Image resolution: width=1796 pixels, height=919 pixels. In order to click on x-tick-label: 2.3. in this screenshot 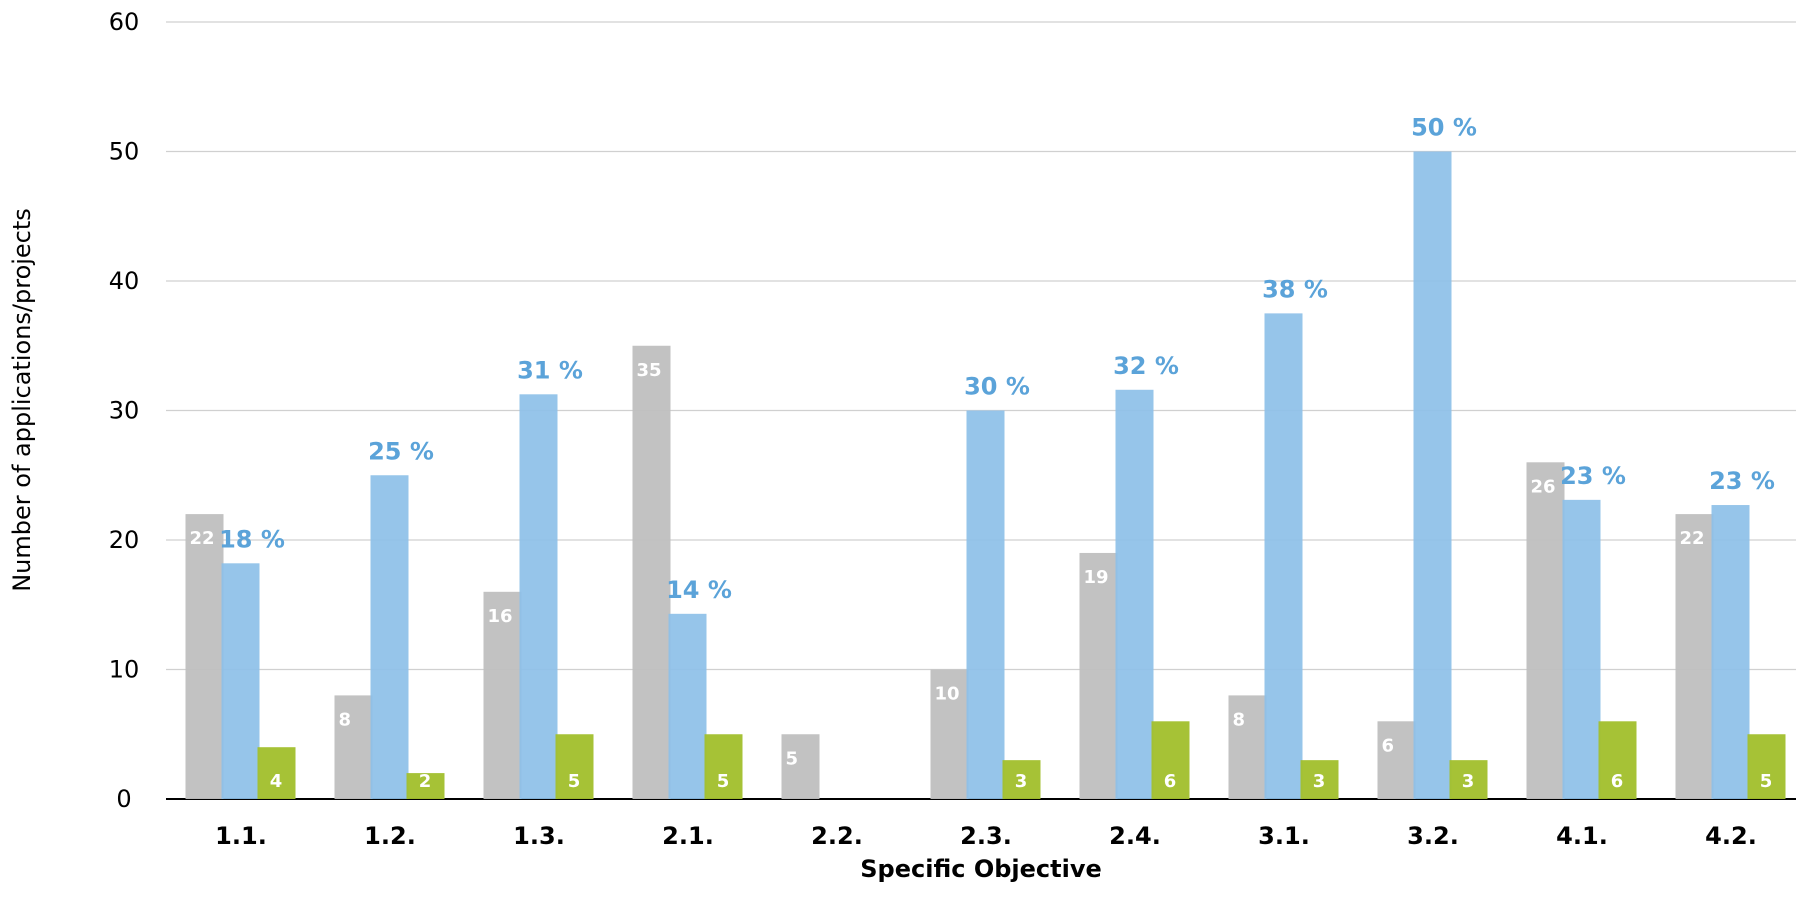, I will do `click(986, 836)`.